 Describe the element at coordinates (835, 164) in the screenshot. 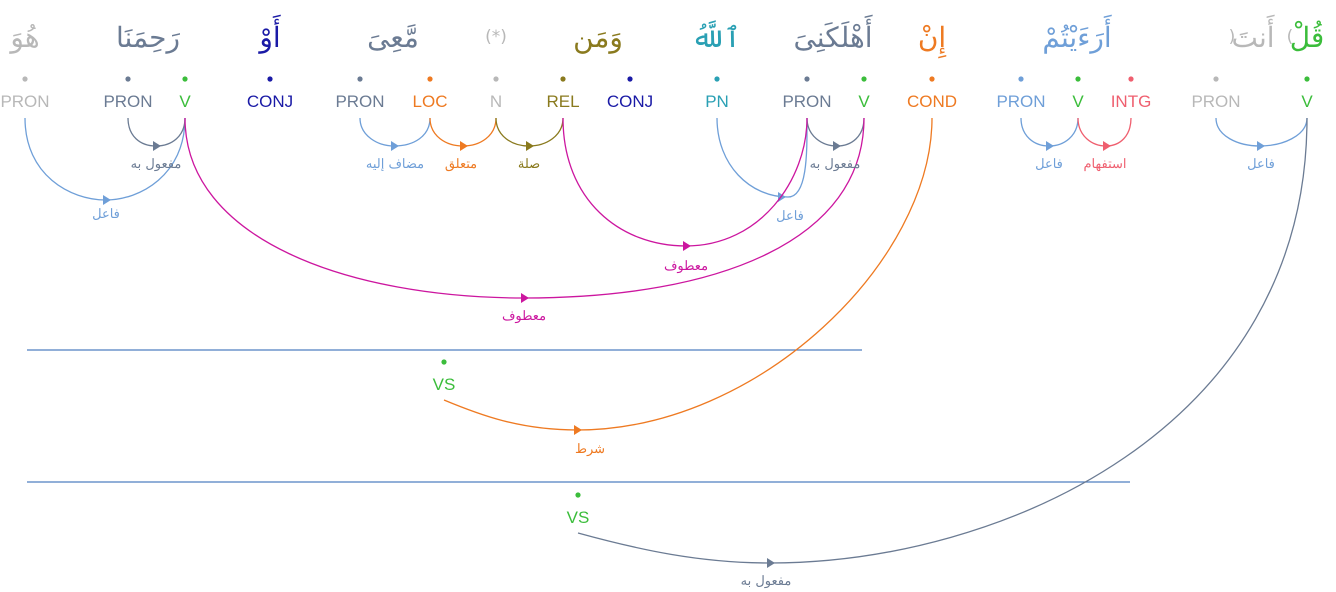

I see `relation-label-6: مفعول به` at that location.